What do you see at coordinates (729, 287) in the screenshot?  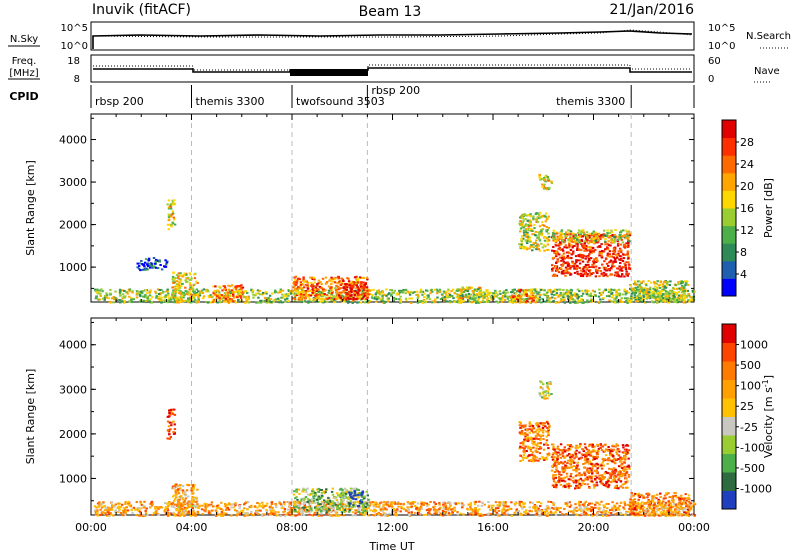 I see `colorbar-segment` at bounding box center [729, 287].